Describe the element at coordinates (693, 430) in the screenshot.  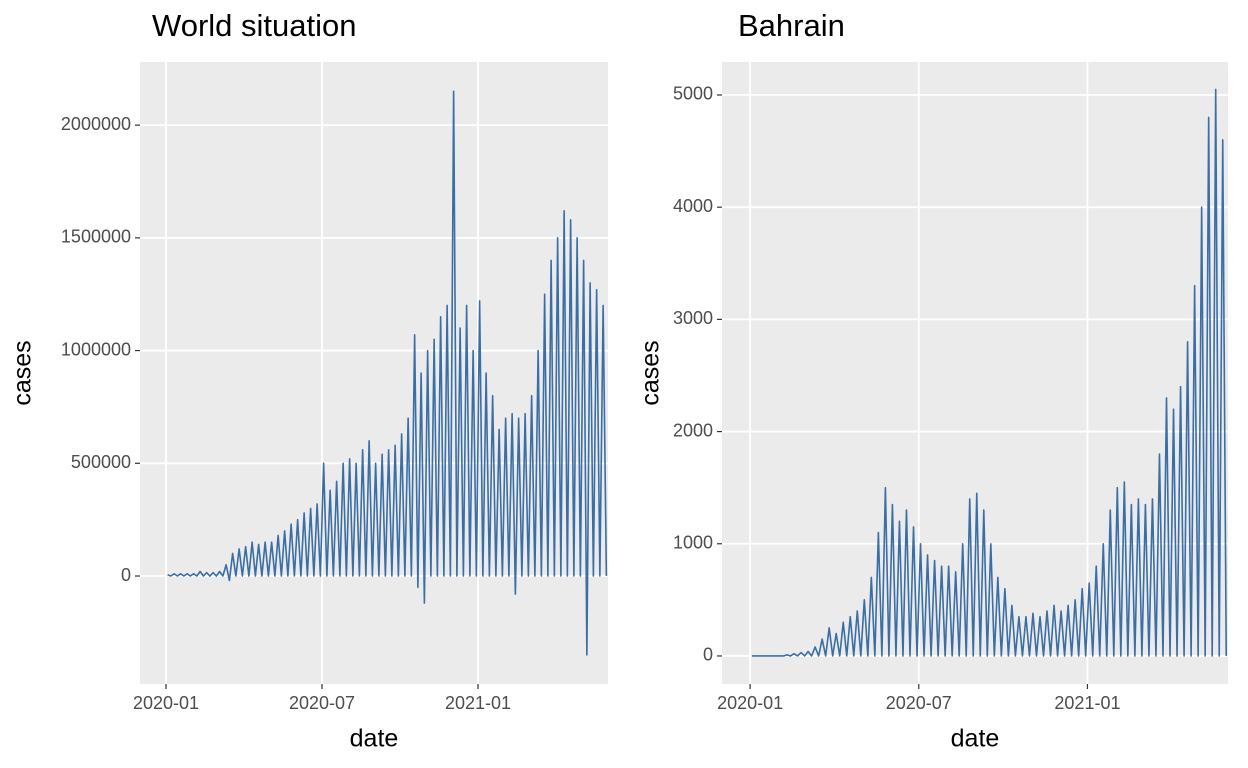
I see `y-tick-label: 2000` at that location.